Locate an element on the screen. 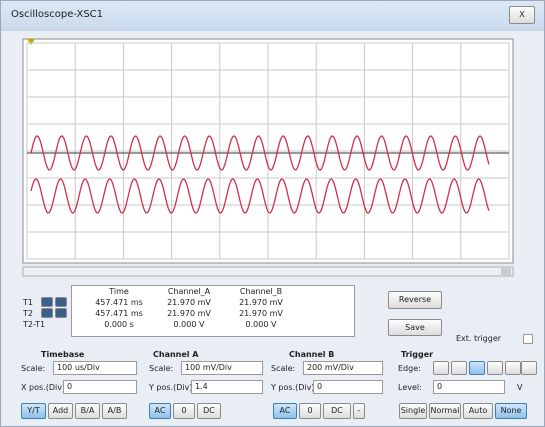 The image size is (545, 427). scrollbar is located at coordinates (268, 271).